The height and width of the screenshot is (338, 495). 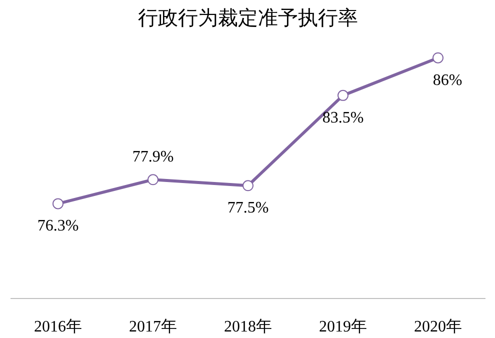 I want to click on x-tick-label: 2016年, so click(x=58, y=327).